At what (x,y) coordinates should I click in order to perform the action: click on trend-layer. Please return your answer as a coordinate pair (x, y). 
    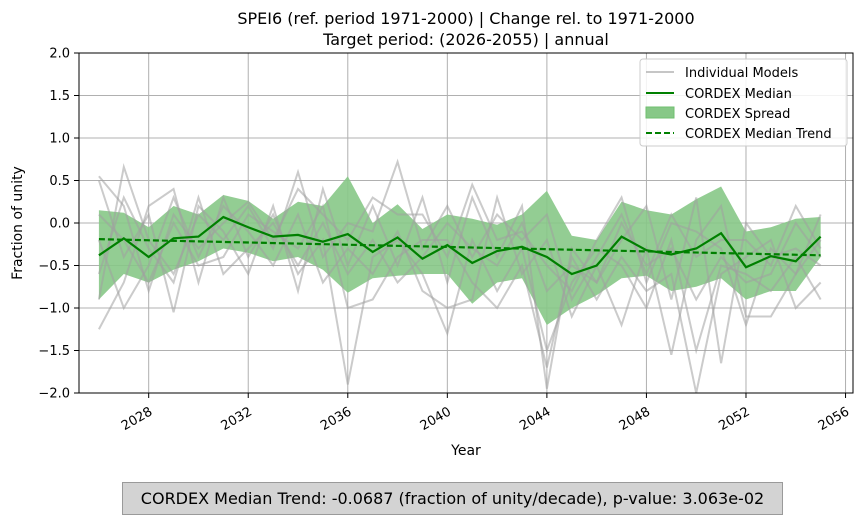
    Looking at the image, I should click on (459, 247).